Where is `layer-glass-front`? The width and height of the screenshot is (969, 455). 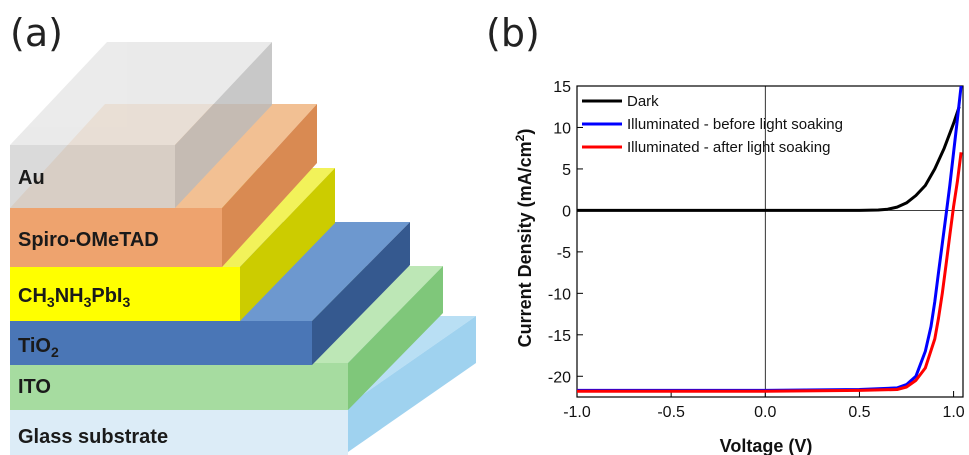 layer-glass-front is located at coordinates (179, 430).